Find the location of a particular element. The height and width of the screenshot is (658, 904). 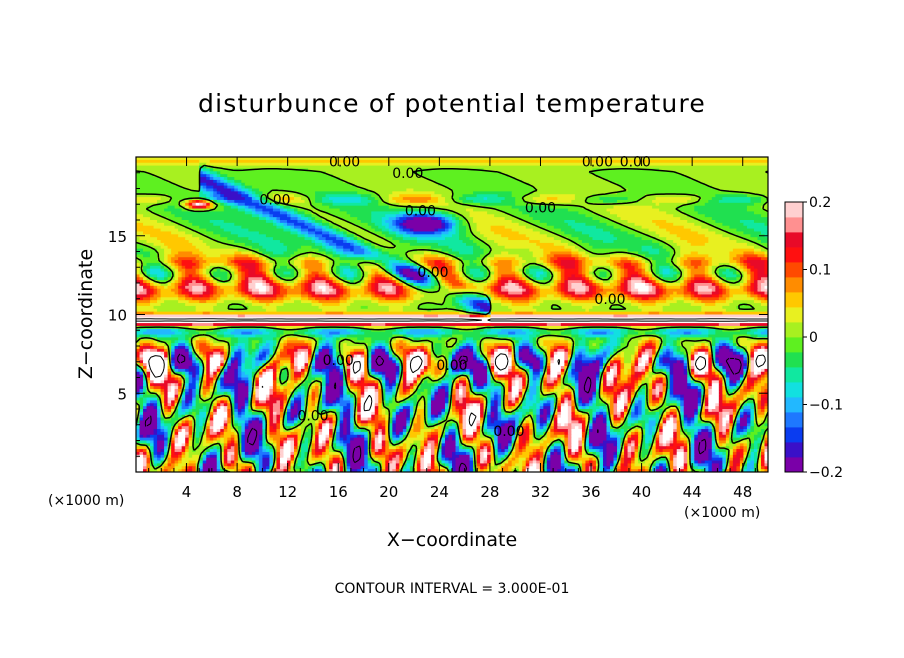

x-tick-label: 20 is located at coordinates (388, 492).